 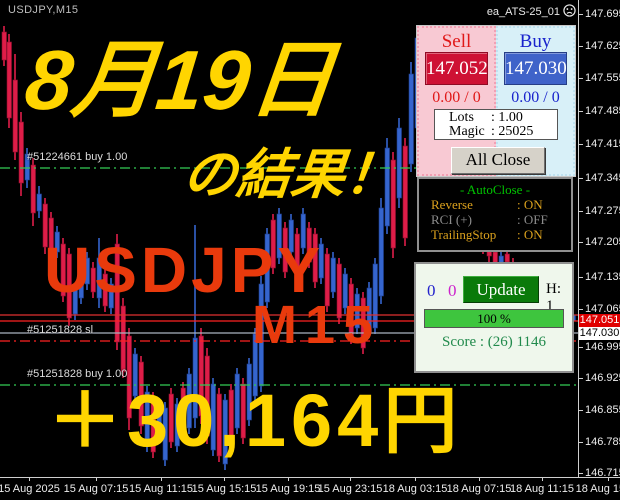 I want to click on overlay-symbol-text: USDJPY, so click(x=184, y=270).